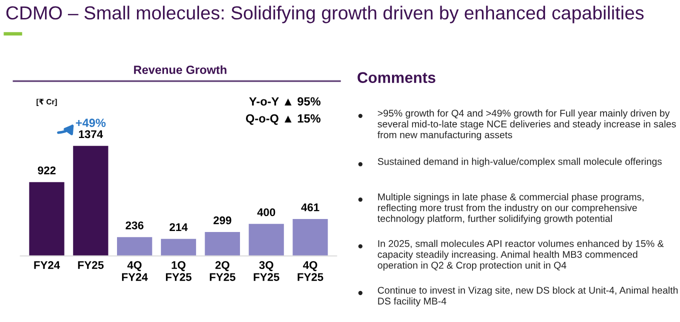 Image resolution: width=680 pixels, height=322 pixels. I want to click on text: Comments, so click(397, 77).